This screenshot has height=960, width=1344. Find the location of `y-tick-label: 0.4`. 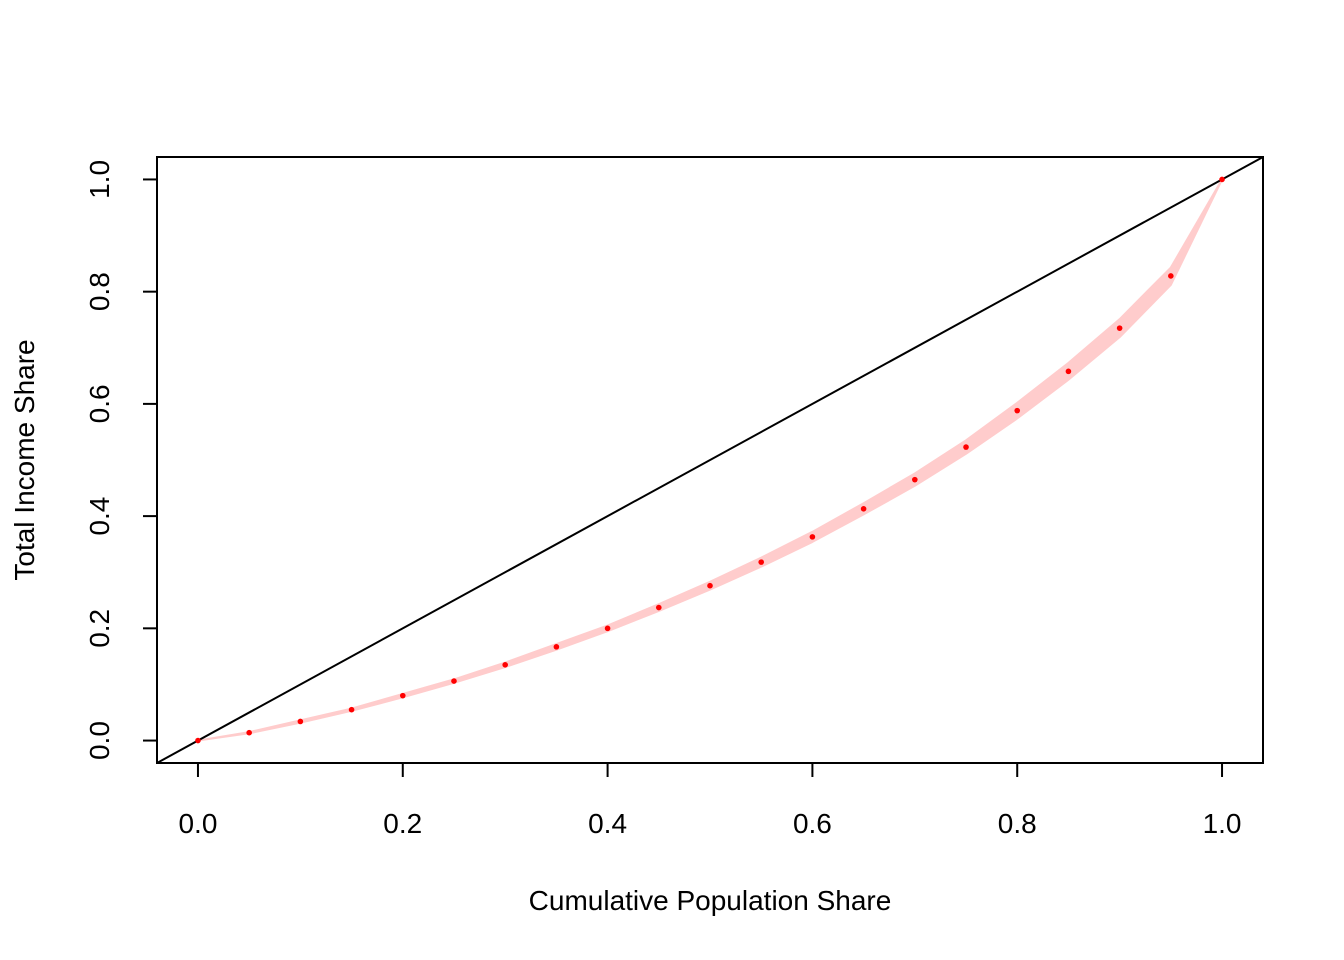

y-tick-label: 0.4 is located at coordinates (99, 516).